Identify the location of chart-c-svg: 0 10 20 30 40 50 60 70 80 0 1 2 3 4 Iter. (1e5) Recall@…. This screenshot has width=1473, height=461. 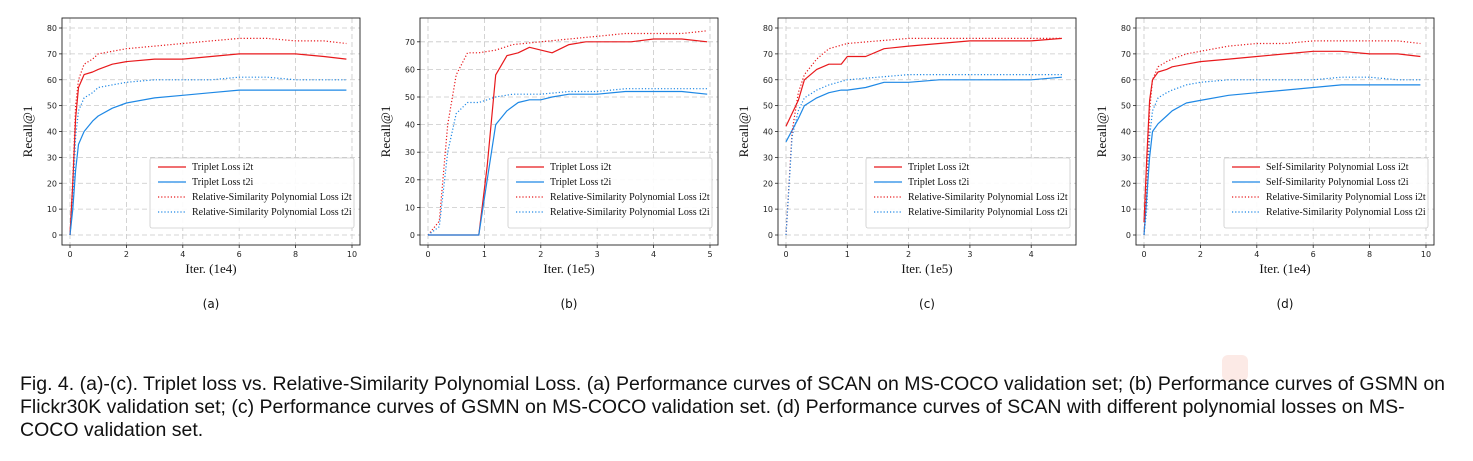
(906, 164).